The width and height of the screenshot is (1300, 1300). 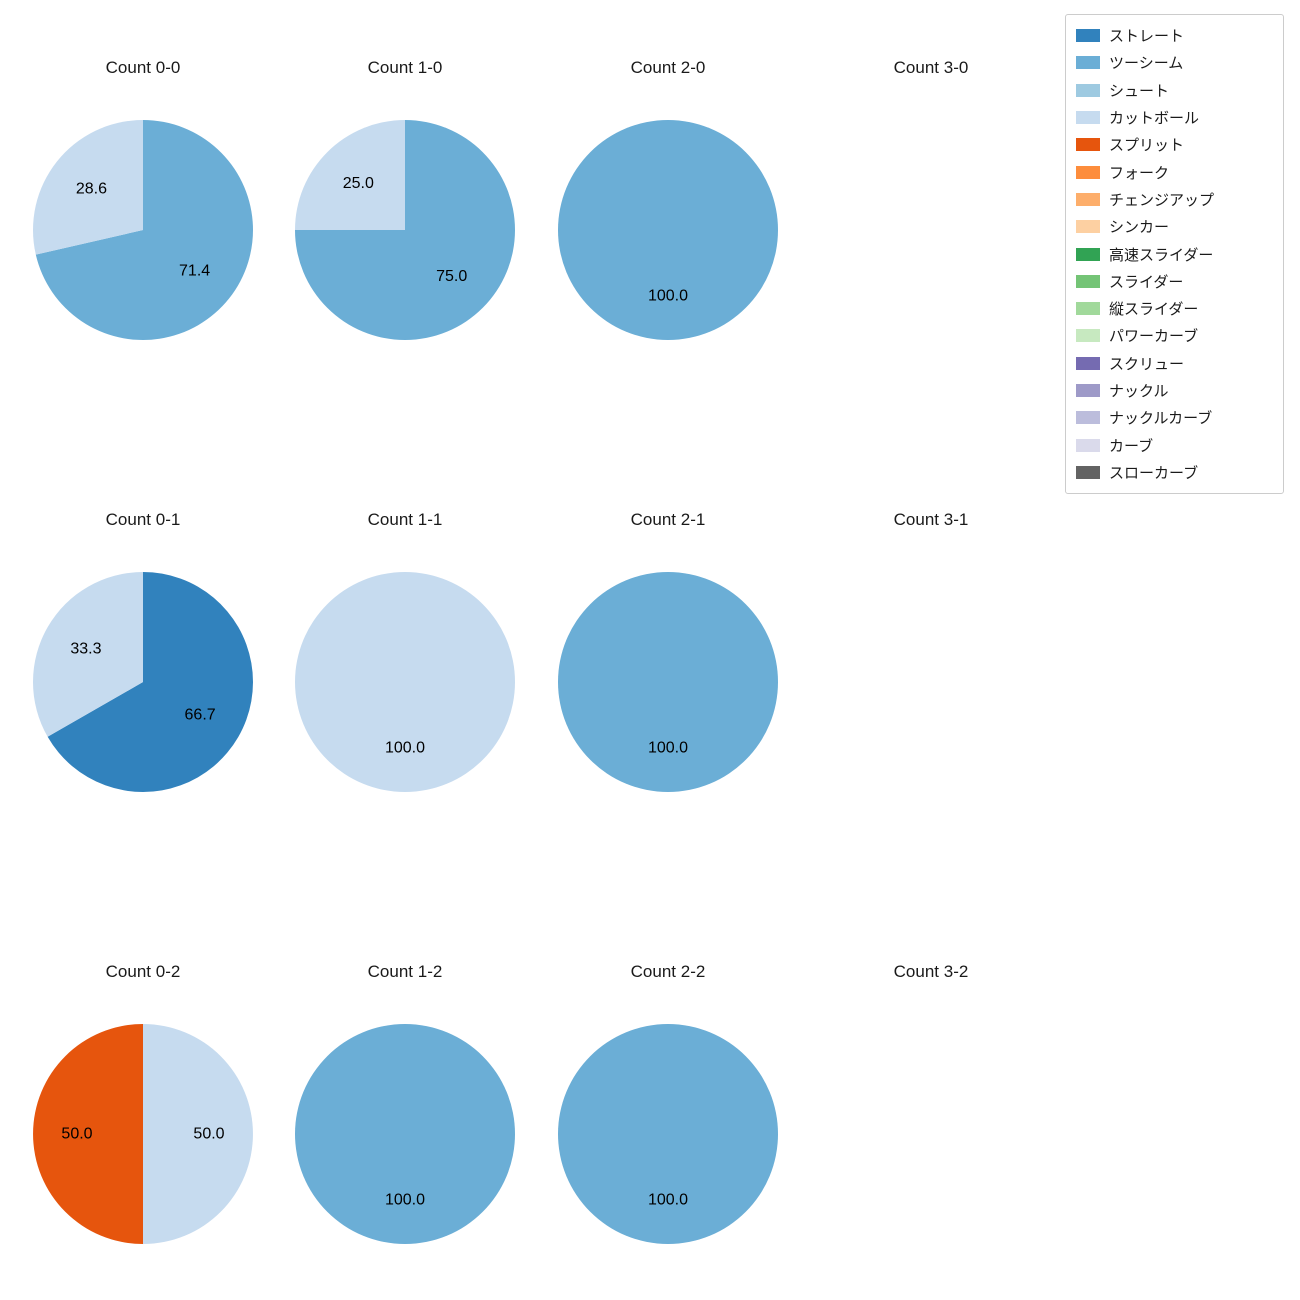 What do you see at coordinates (1174, 444) in the screenshot?
I see `legend-item: カーブ` at bounding box center [1174, 444].